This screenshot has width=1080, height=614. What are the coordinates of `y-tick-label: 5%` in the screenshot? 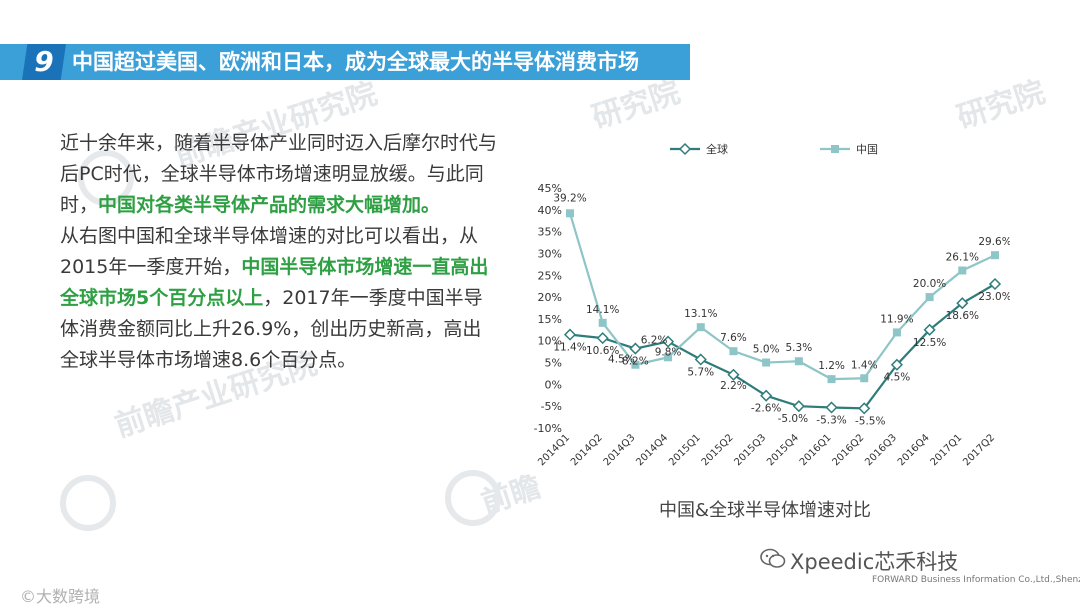 It's located at (553, 363).